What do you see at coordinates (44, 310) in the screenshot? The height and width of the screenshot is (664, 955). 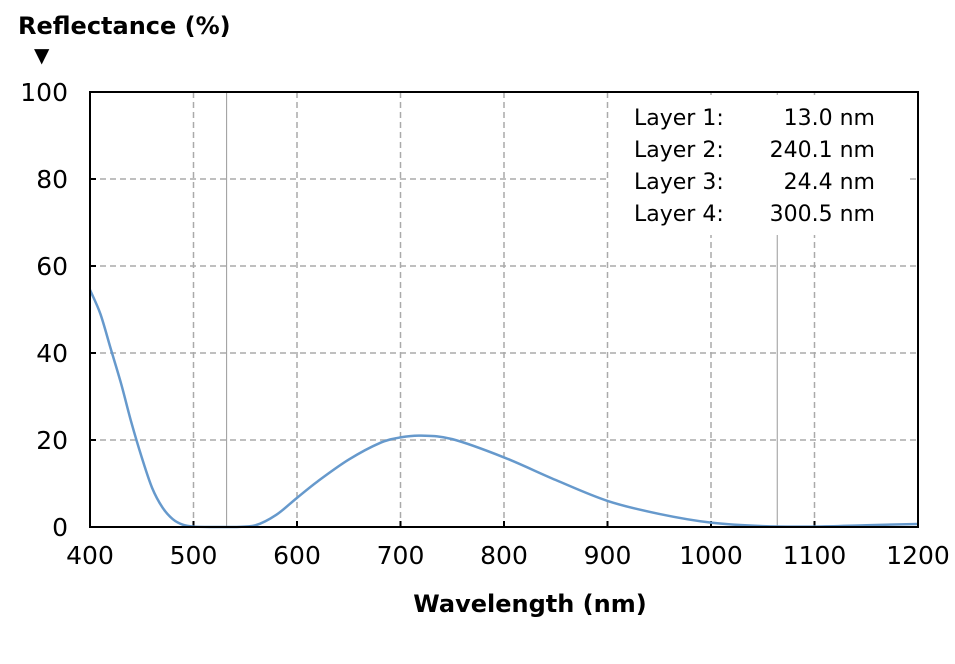 I see `y-tick-labels: 0 20 40 60 80 100` at bounding box center [44, 310].